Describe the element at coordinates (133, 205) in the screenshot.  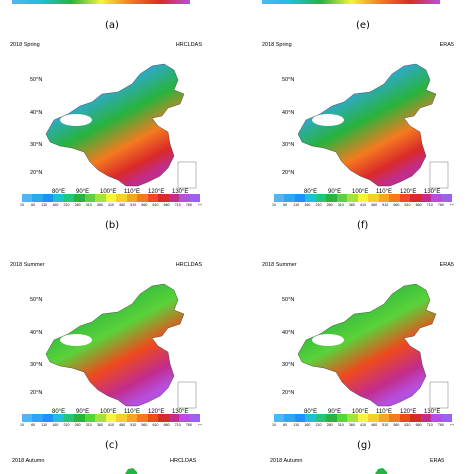
I see `colorbar-tick-label: 510` at that location.